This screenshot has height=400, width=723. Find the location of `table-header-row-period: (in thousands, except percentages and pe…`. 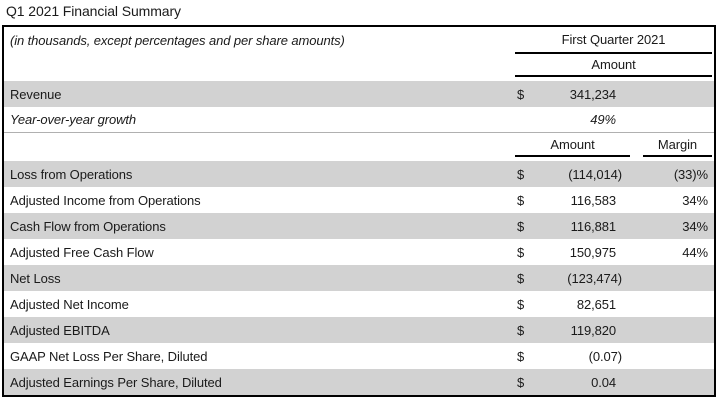

table-header-row-period: (in thousands, except percentages and pe… is located at coordinates (359, 40).